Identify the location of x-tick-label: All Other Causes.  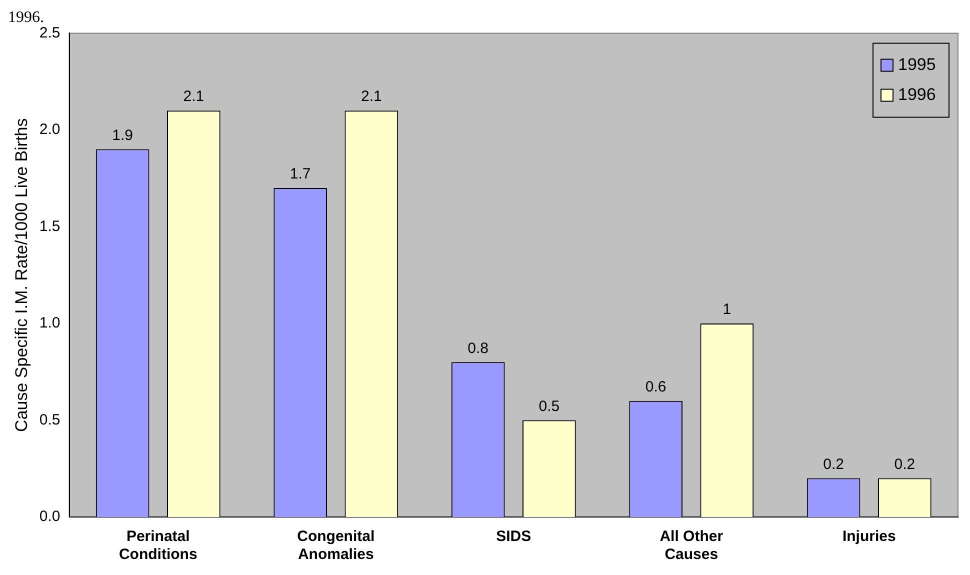
(692, 546).